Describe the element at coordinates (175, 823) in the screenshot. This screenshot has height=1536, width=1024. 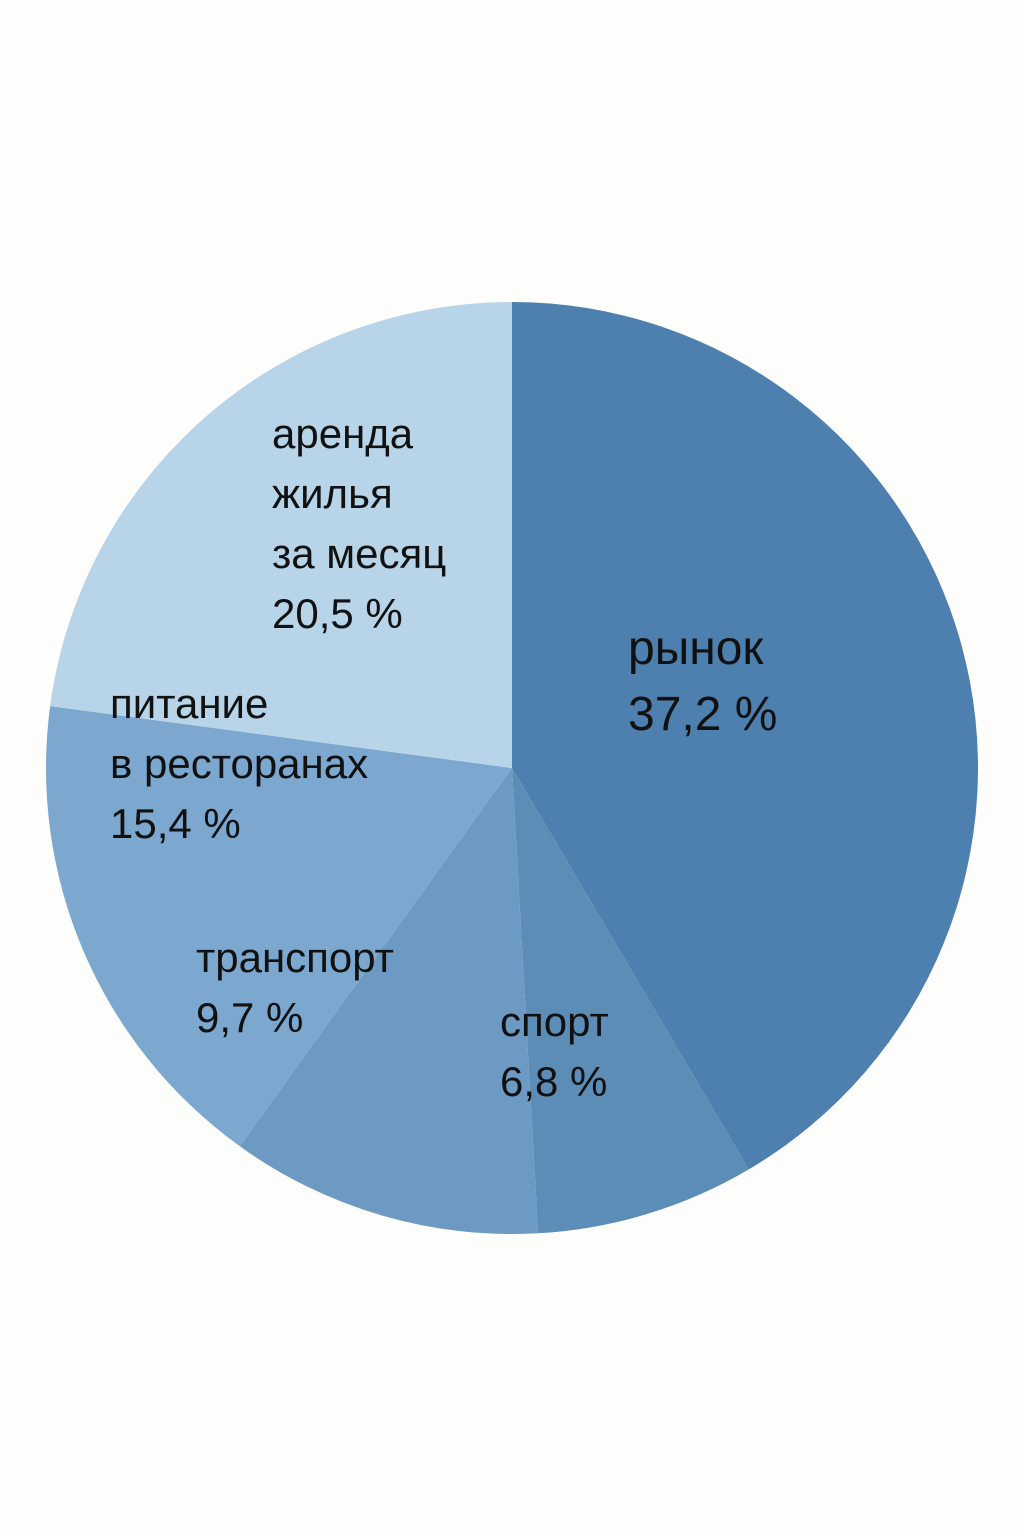
I see `slice-value-3: 15,4 %` at that location.